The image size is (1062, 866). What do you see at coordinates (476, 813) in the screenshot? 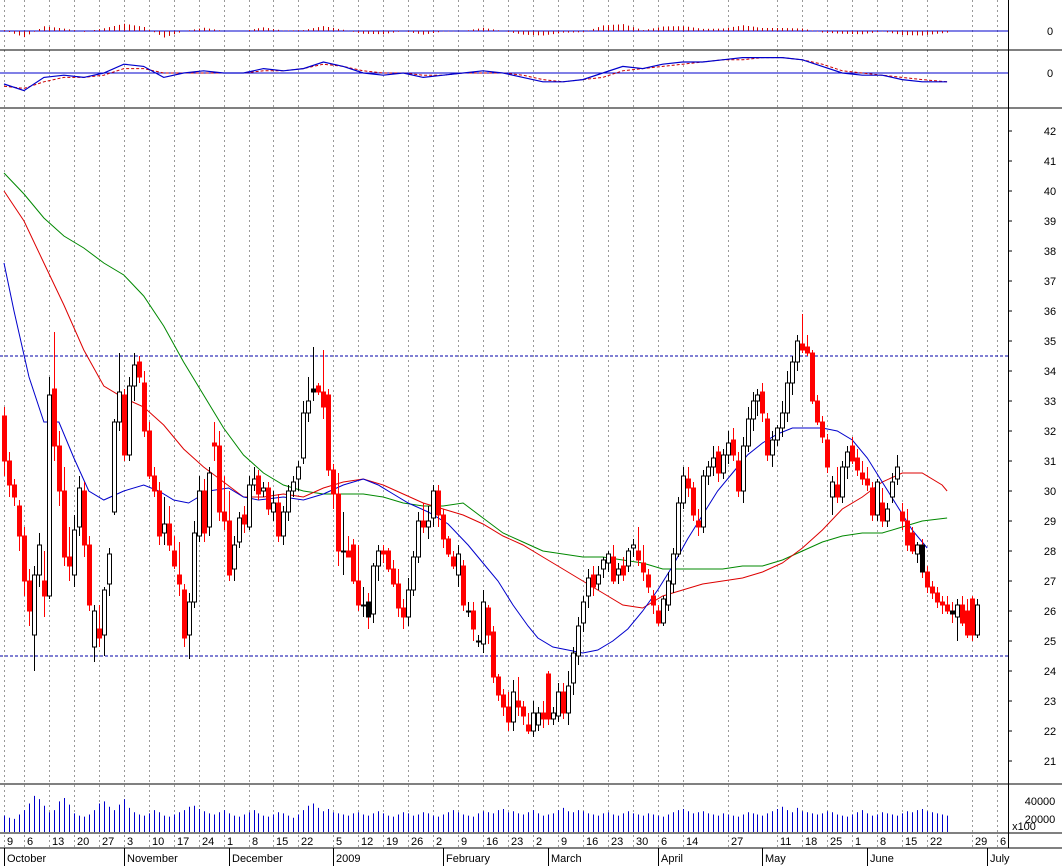
I see `volume-panel` at bounding box center [476, 813].